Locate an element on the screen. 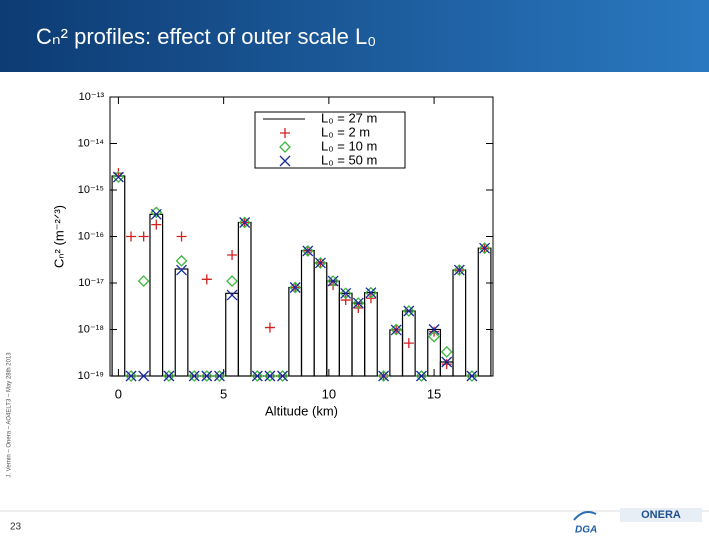 The height and width of the screenshot is (539, 709). y-tick-label: 10⁻¹⁵ is located at coordinates (91, 190).